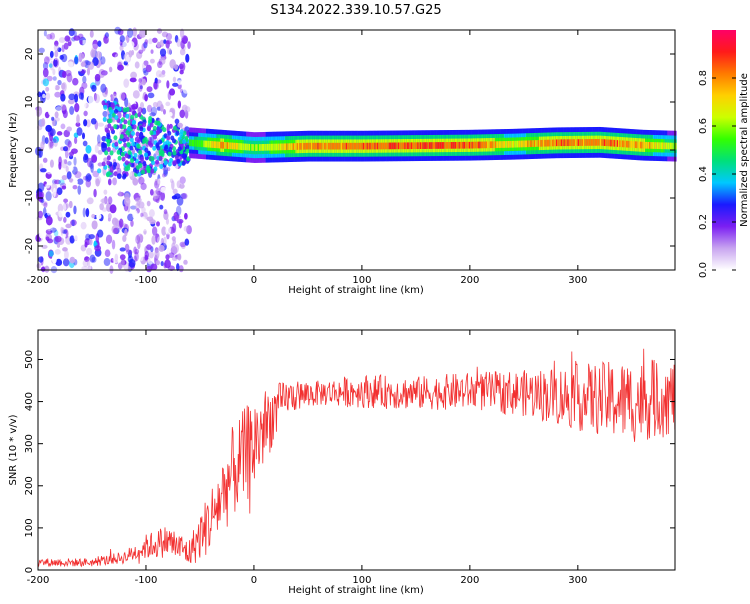 The width and height of the screenshot is (750, 604). I want to click on colorbar-tick-label: 0.0, so click(703, 270).